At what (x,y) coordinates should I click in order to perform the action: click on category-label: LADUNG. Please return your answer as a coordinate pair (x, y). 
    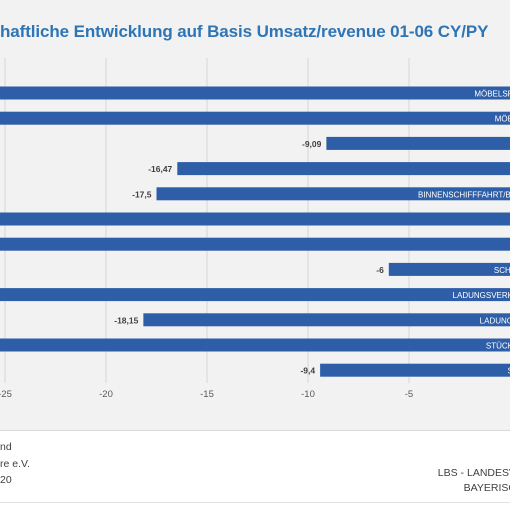
    Looking at the image, I should click on (495, 320).